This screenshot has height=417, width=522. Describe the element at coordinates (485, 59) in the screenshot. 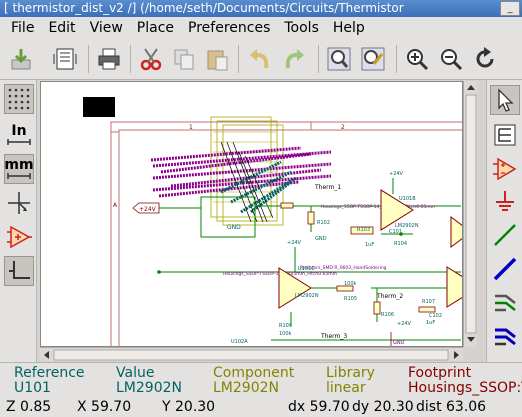

I see `redraw-icon` at that location.